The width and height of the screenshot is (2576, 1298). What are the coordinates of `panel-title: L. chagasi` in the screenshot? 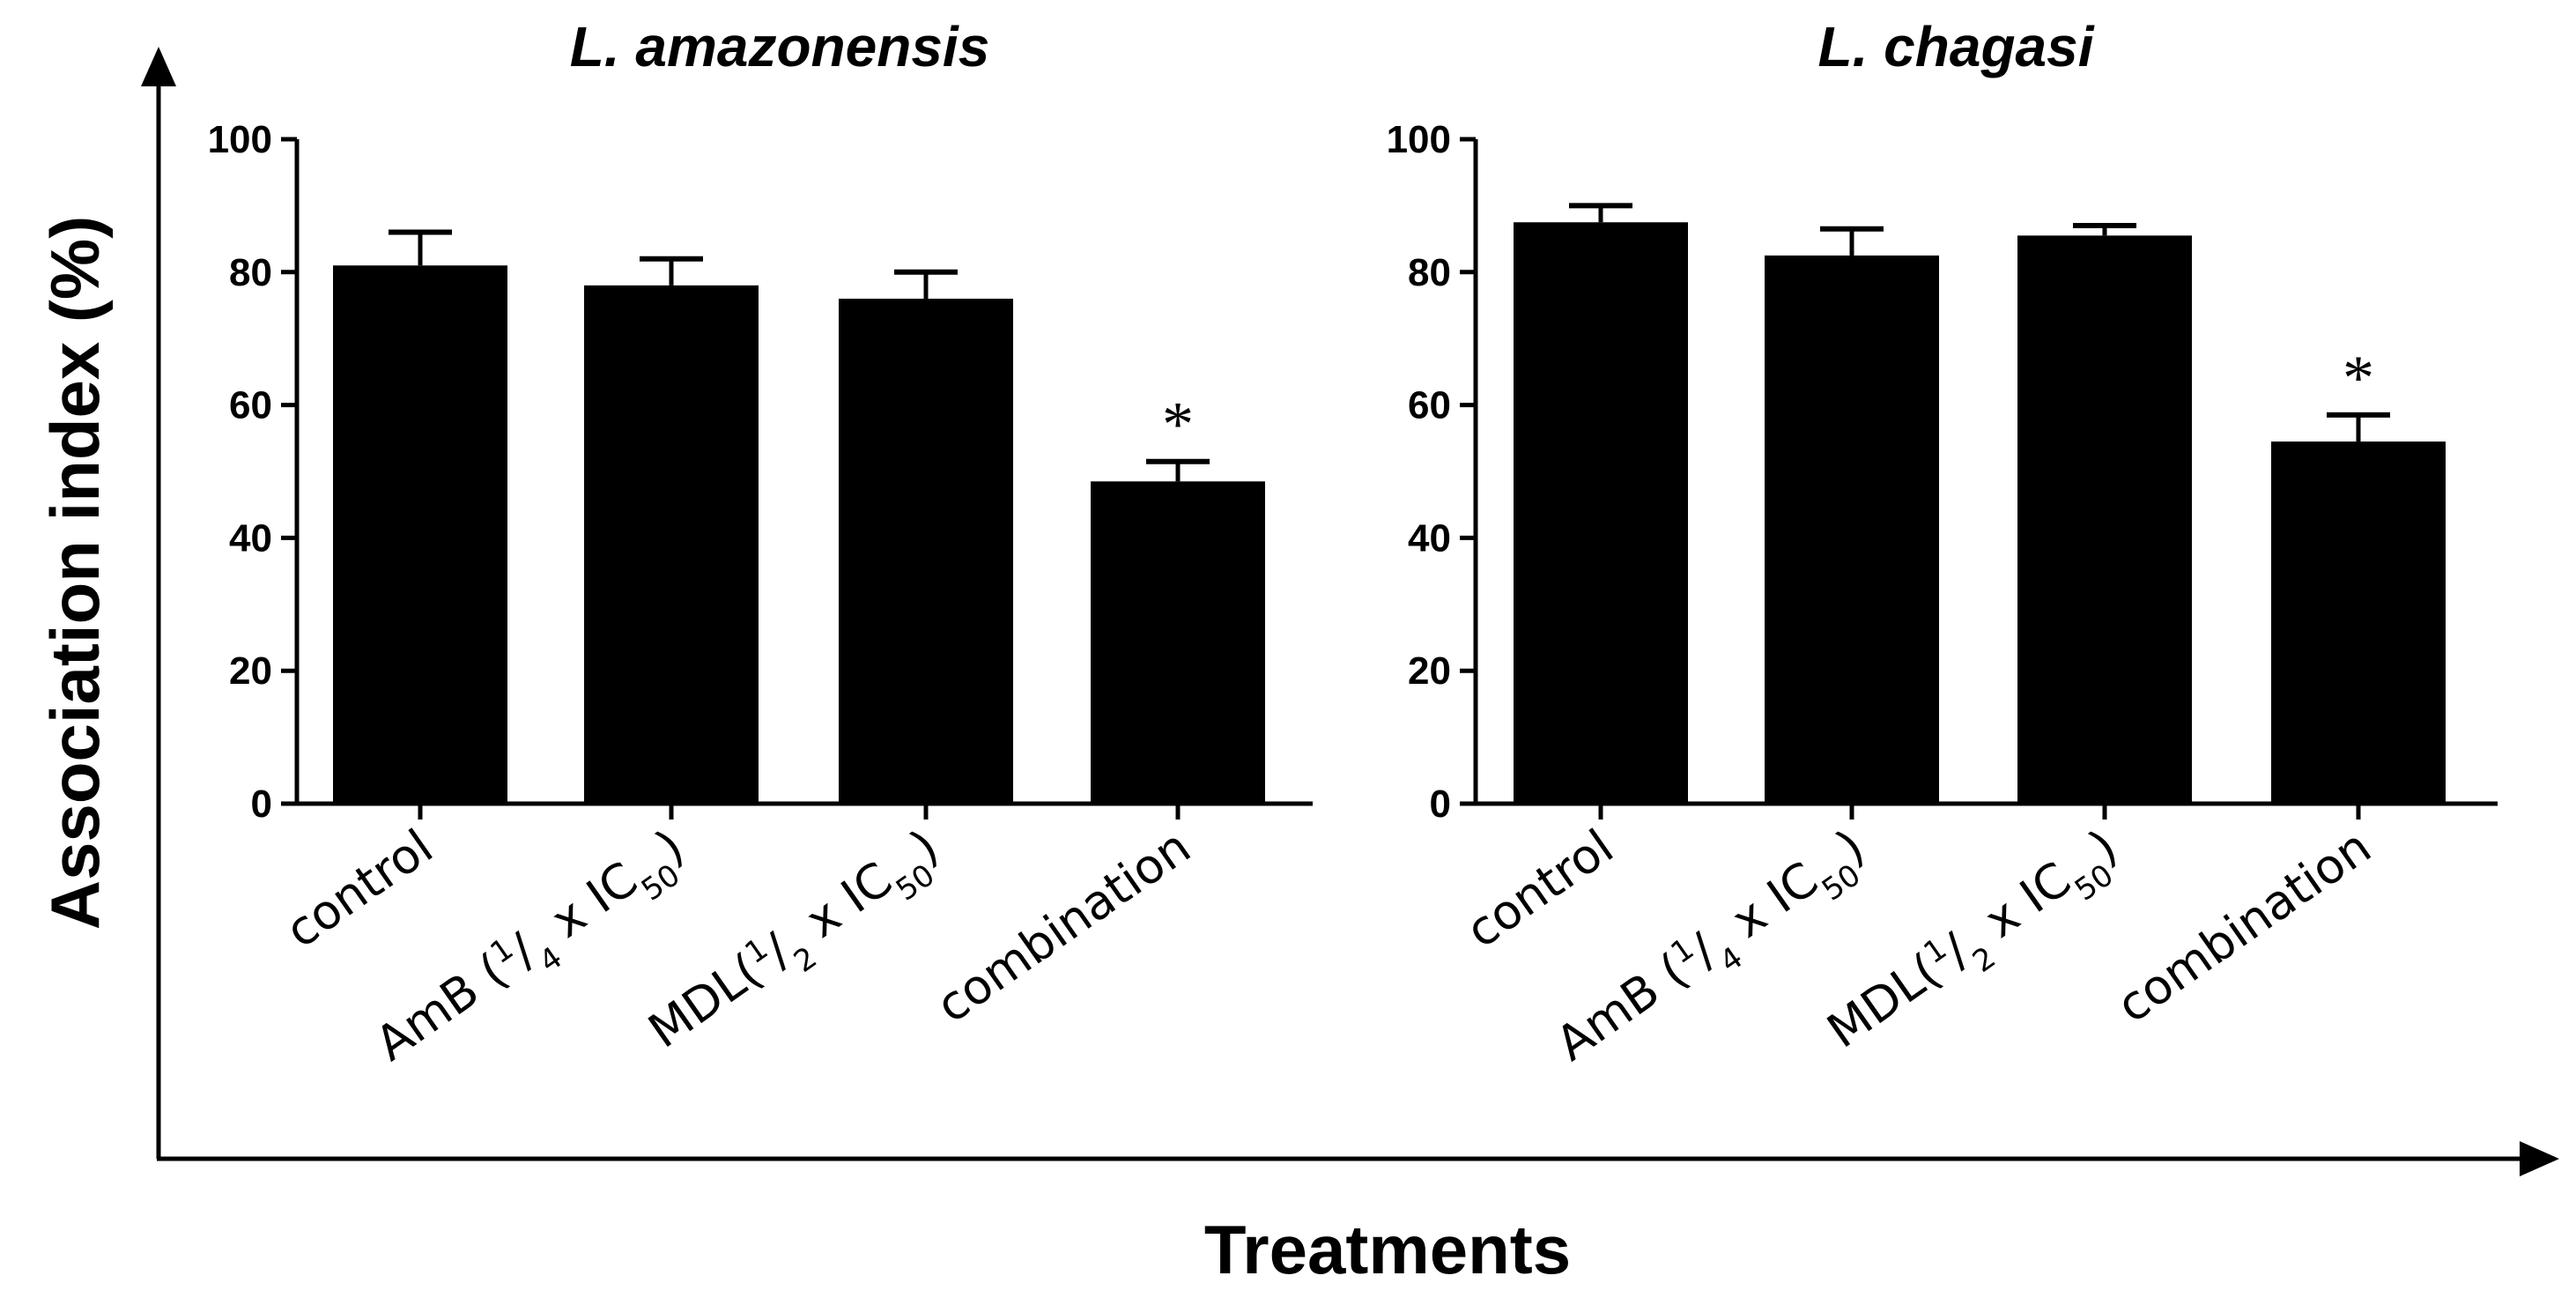 It's located at (1957, 47).